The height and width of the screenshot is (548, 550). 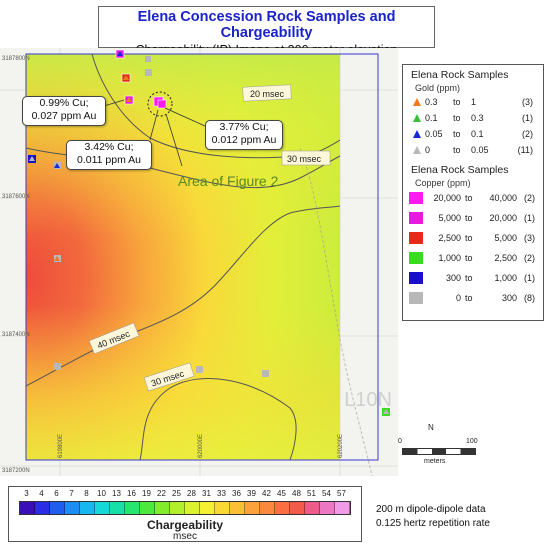 What do you see at coordinates (439, 451) in the screenshot?
I see `scale-bar` at bounding box center [439, 451].